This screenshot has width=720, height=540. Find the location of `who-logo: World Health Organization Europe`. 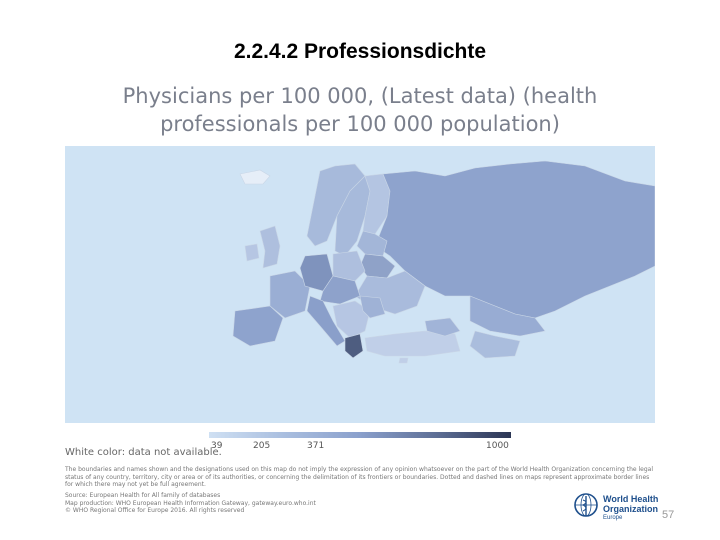

who-logo: World Health Organization Europe is located at coordinates (618, 509).